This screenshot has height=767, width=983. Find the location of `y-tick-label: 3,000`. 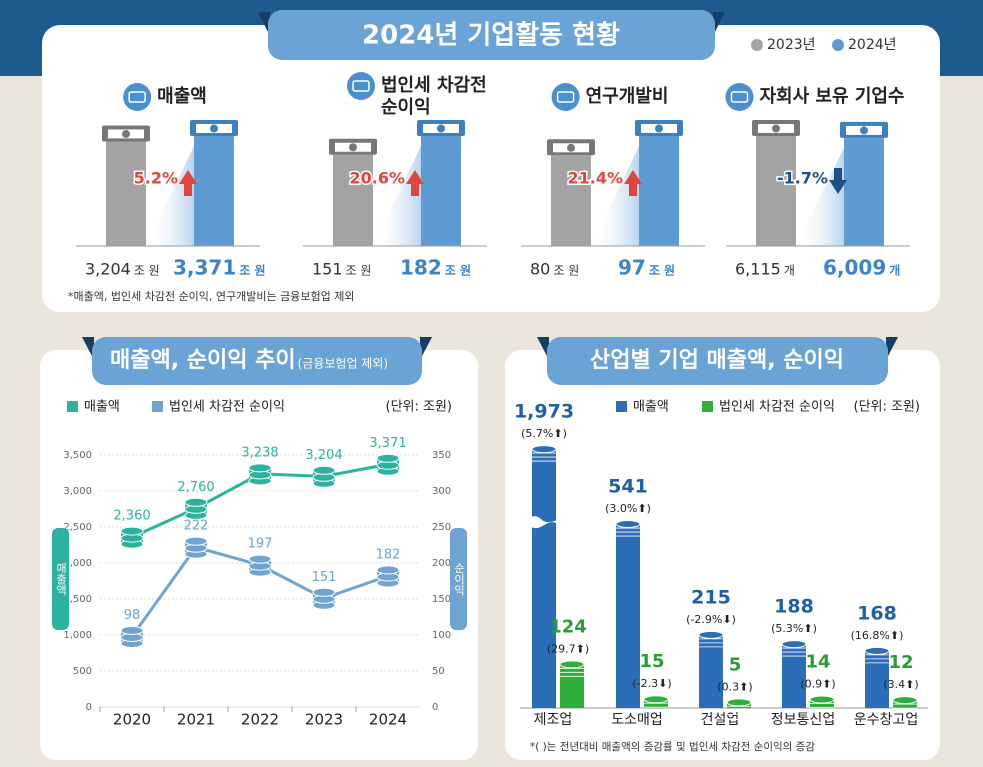

y-tick-label: 3,000 is located at coordinates (77, 491).